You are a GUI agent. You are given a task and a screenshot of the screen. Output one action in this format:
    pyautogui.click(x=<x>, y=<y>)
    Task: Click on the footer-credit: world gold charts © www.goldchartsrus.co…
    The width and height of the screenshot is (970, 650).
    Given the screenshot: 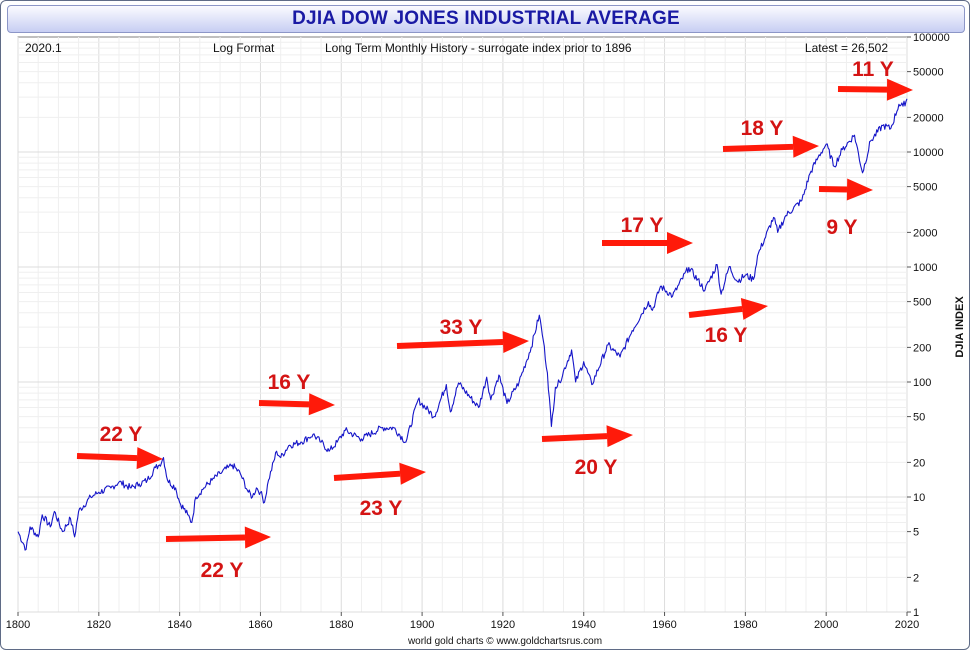 What is the action you would take?
    pyautogui.click(x=504, y=641)
    